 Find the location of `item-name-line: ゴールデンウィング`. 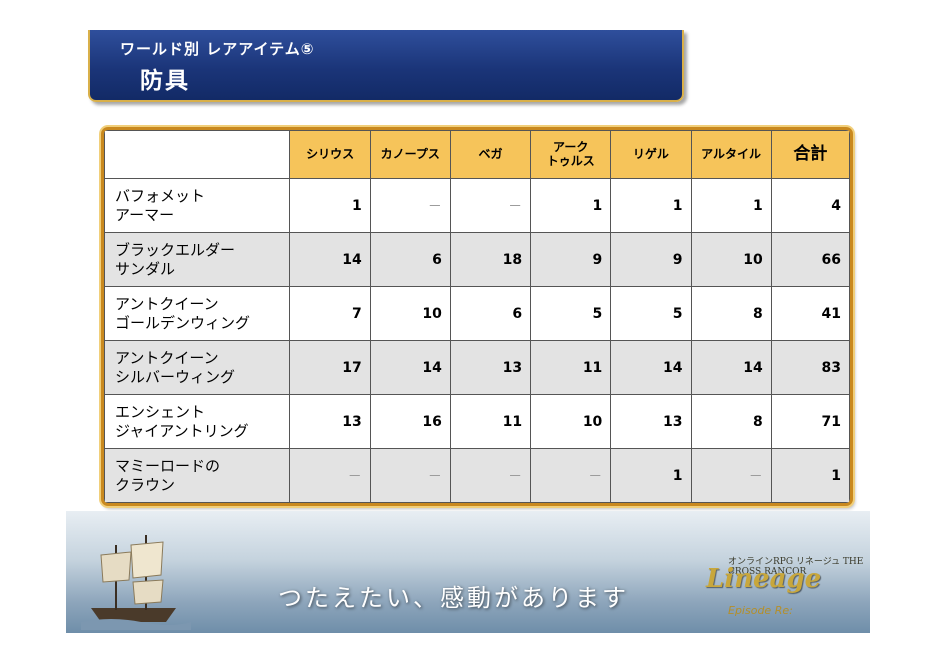

item-name-line: ゴールデンウィング is located at coordinates (183, 322).